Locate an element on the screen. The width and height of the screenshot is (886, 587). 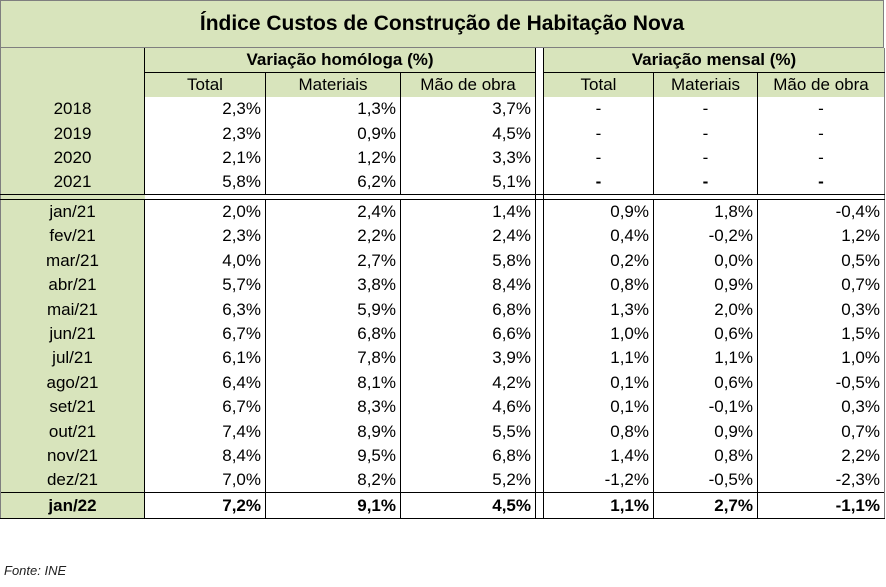
latest-row: jan/22 7,2% 9,1% 4,5% 1,1% 2,7% -1,1% is located at coordinates (442, 505).